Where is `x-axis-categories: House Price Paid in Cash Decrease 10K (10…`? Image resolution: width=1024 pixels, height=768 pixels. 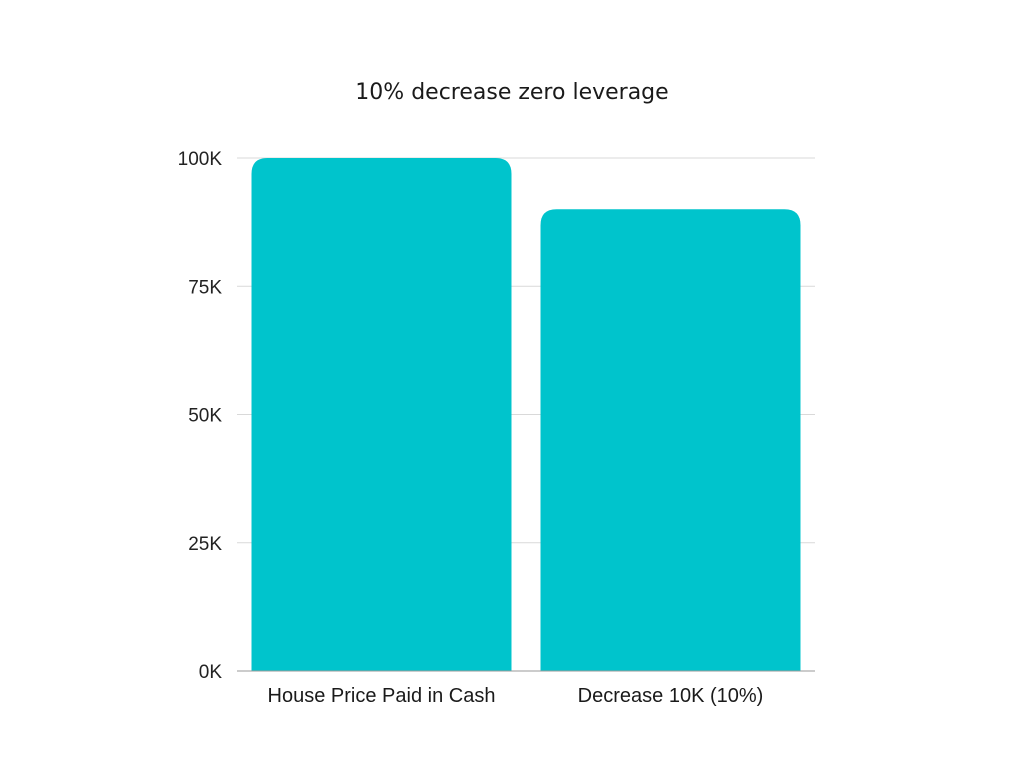 x-axis-categories: House Price Paid in Cash Decrease 10K (10… is located at coordinates (516, 696).